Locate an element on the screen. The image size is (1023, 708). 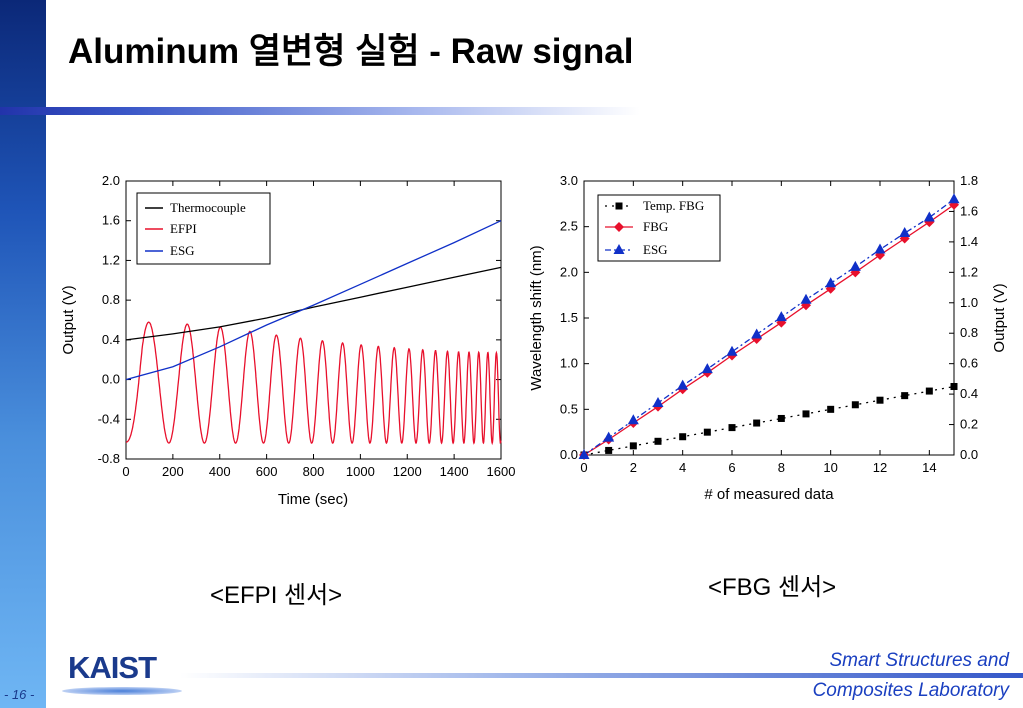
fbg-legend: Temp. FBG FBG ESG is located at coordinates (659, 228).